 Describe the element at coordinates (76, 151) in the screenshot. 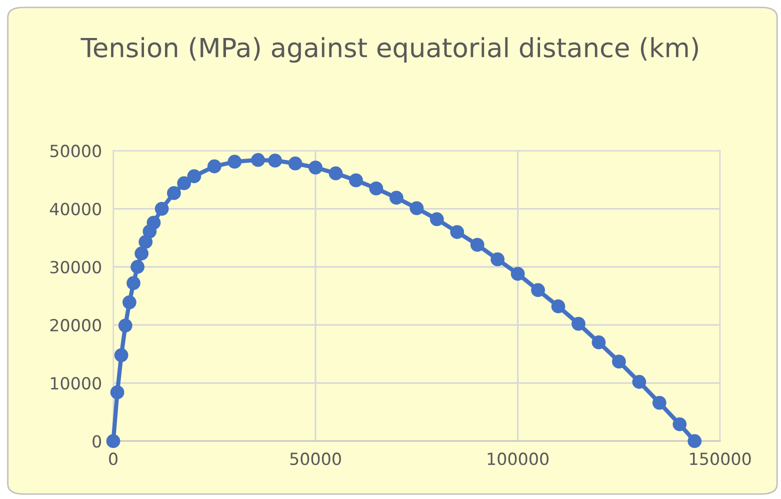

I see `y-tick-label: 50000` at that location.